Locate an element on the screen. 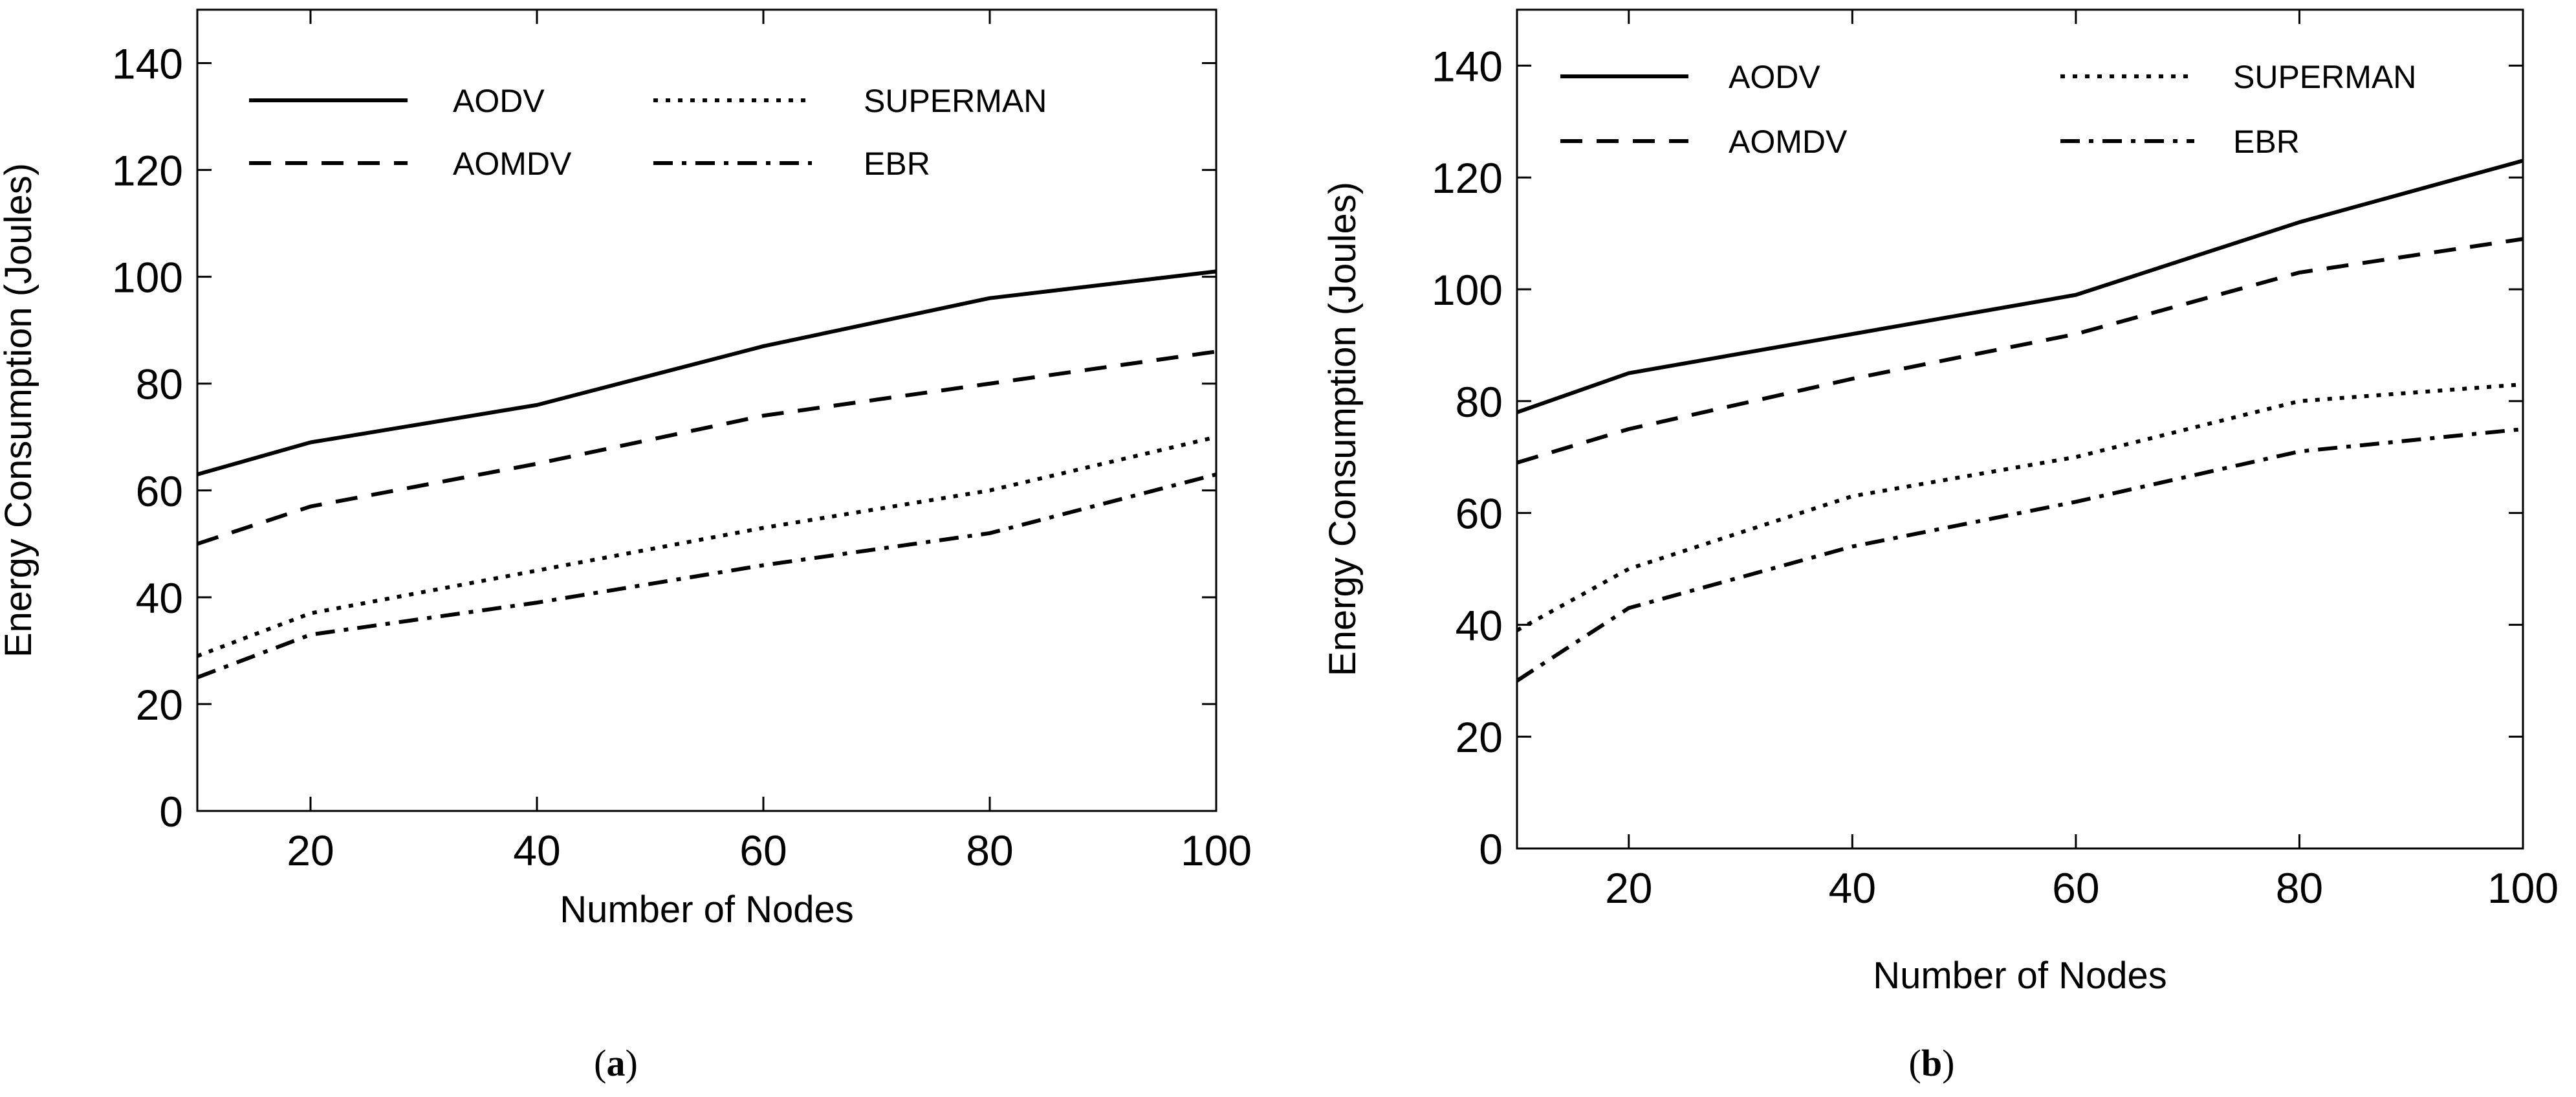 The height and width of the screenshot is (1097, 2576). panel-caption: (b) is located at coordinates (1932, 1063).